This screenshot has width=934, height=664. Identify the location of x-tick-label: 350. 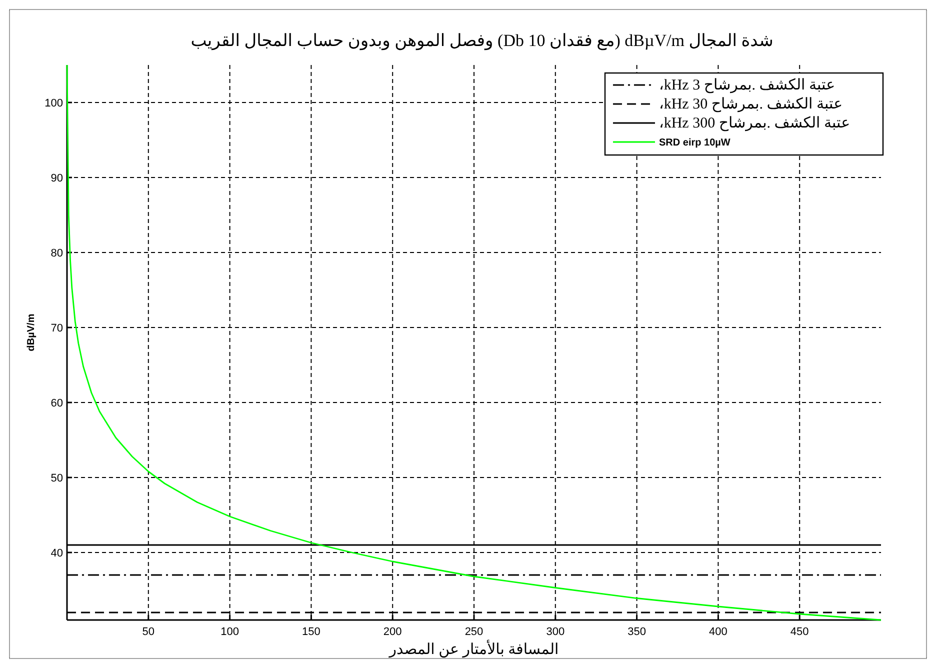
(637, 632).